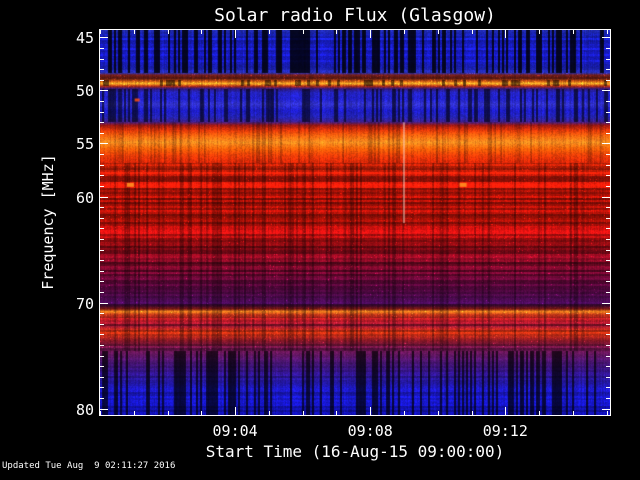 The height and width of the screenshot is (480, 640). Describe the element at coordinates (84, 144) in the screenshot. I see `y-tick-label: 55` at that location.